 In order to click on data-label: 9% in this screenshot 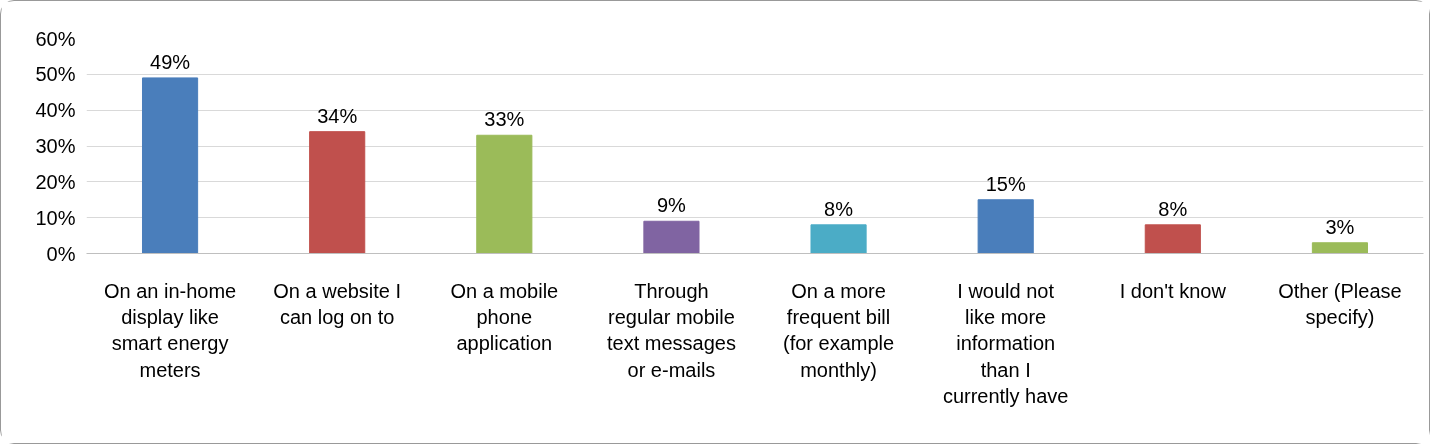, I will do `click(671, 205)`.